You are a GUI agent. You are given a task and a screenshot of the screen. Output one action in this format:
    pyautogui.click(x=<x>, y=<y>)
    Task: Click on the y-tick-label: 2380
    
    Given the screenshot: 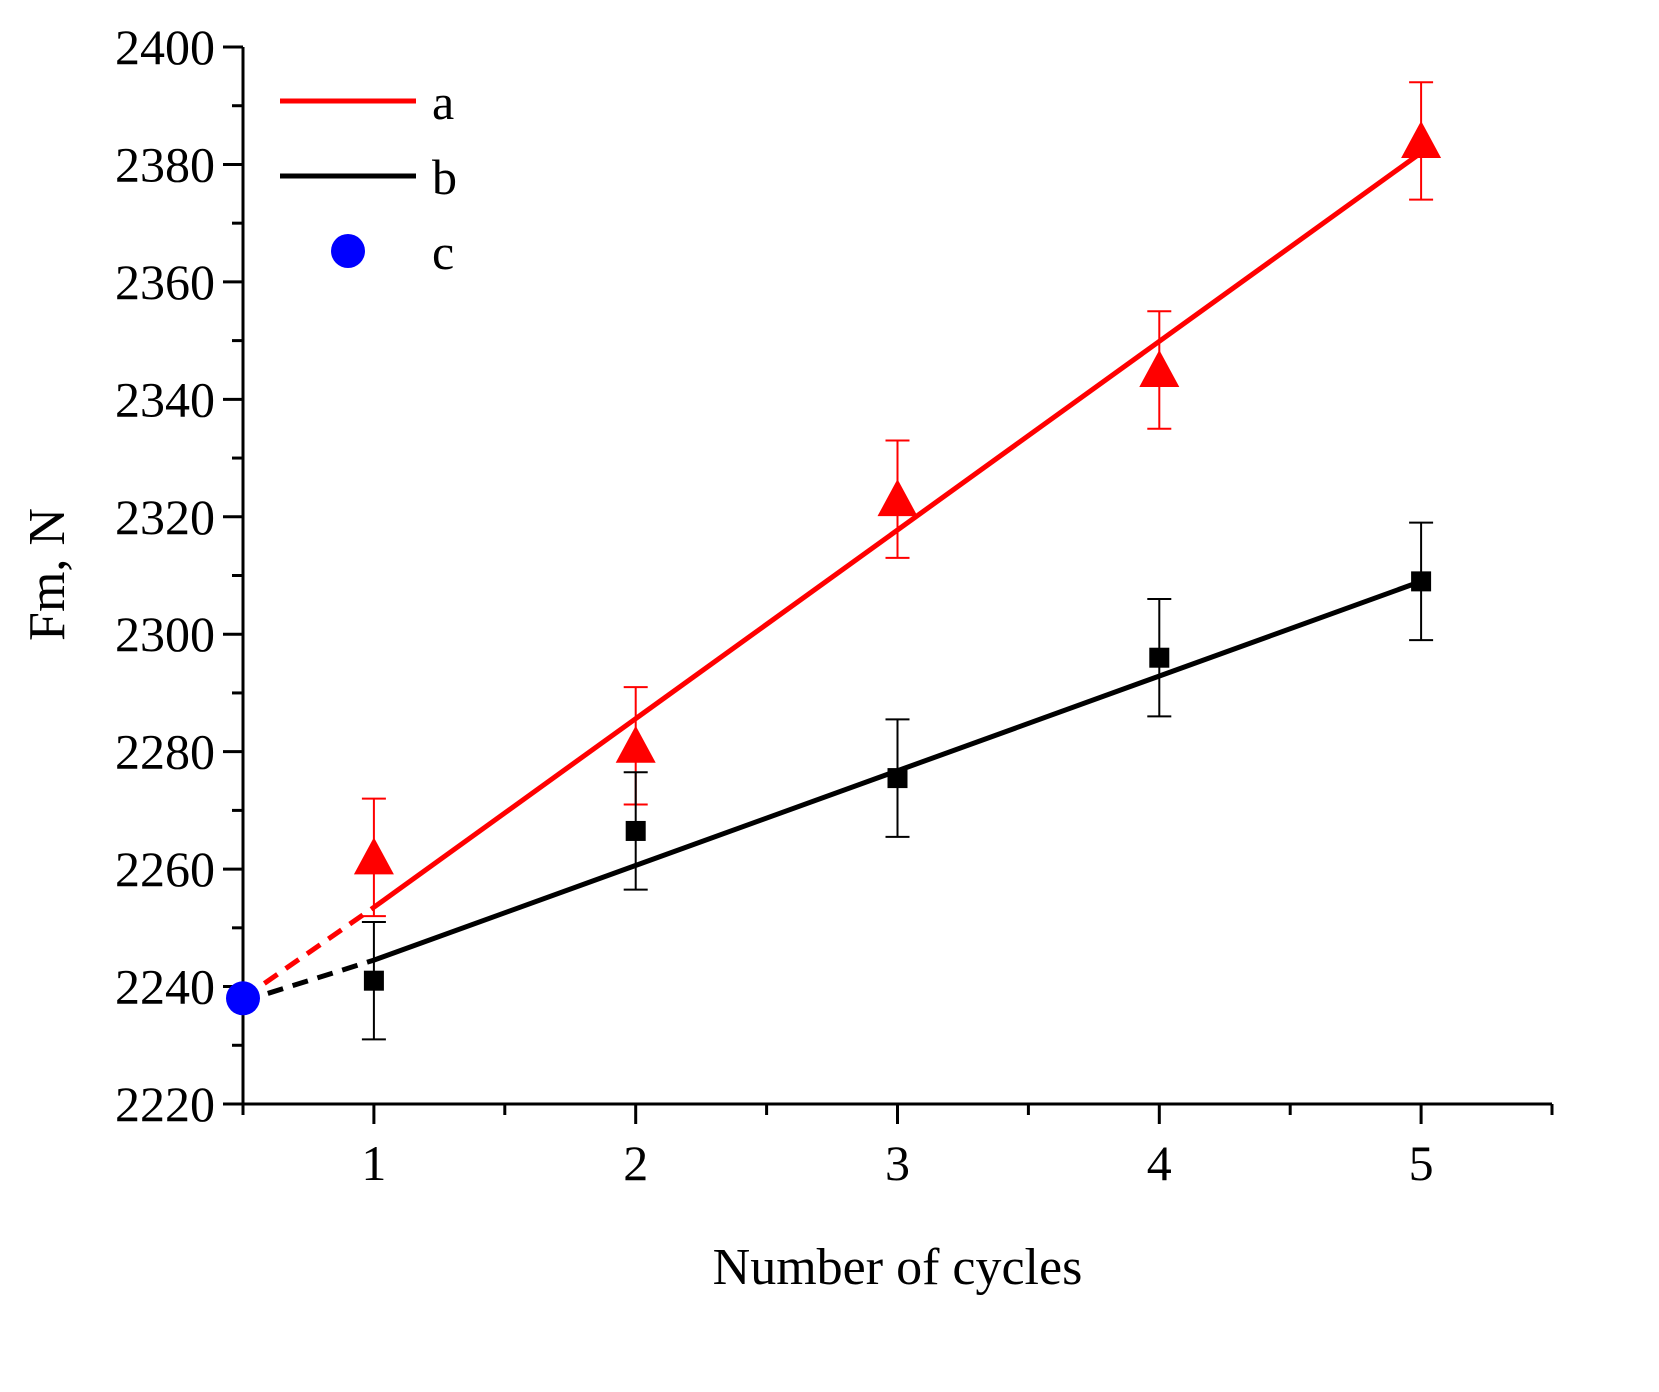 What is the action you would take?
    pyautogui.click(x=165, y=164)
    